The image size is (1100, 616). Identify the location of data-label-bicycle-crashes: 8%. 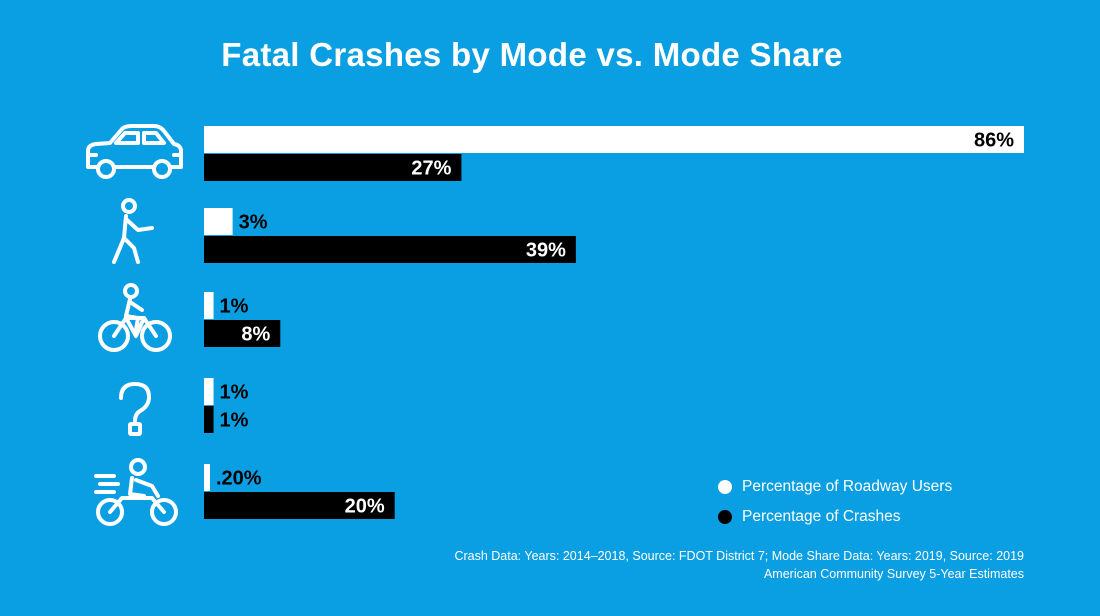
(255, 335).